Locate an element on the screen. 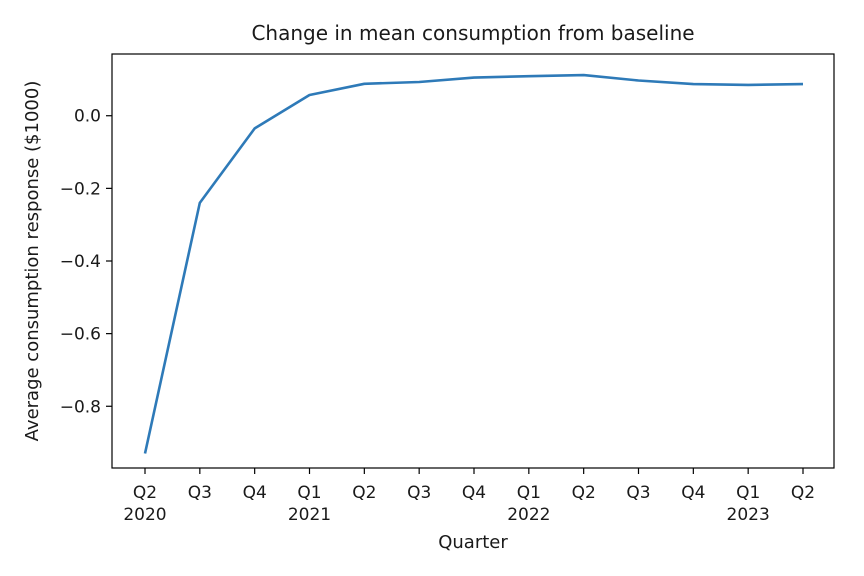 Image resolution: width=864 pixels, height=576 pixels. y-axis: 0.0 −0.2 −0.4 −0.6 −0.8 is located at coordinates (86, 262).